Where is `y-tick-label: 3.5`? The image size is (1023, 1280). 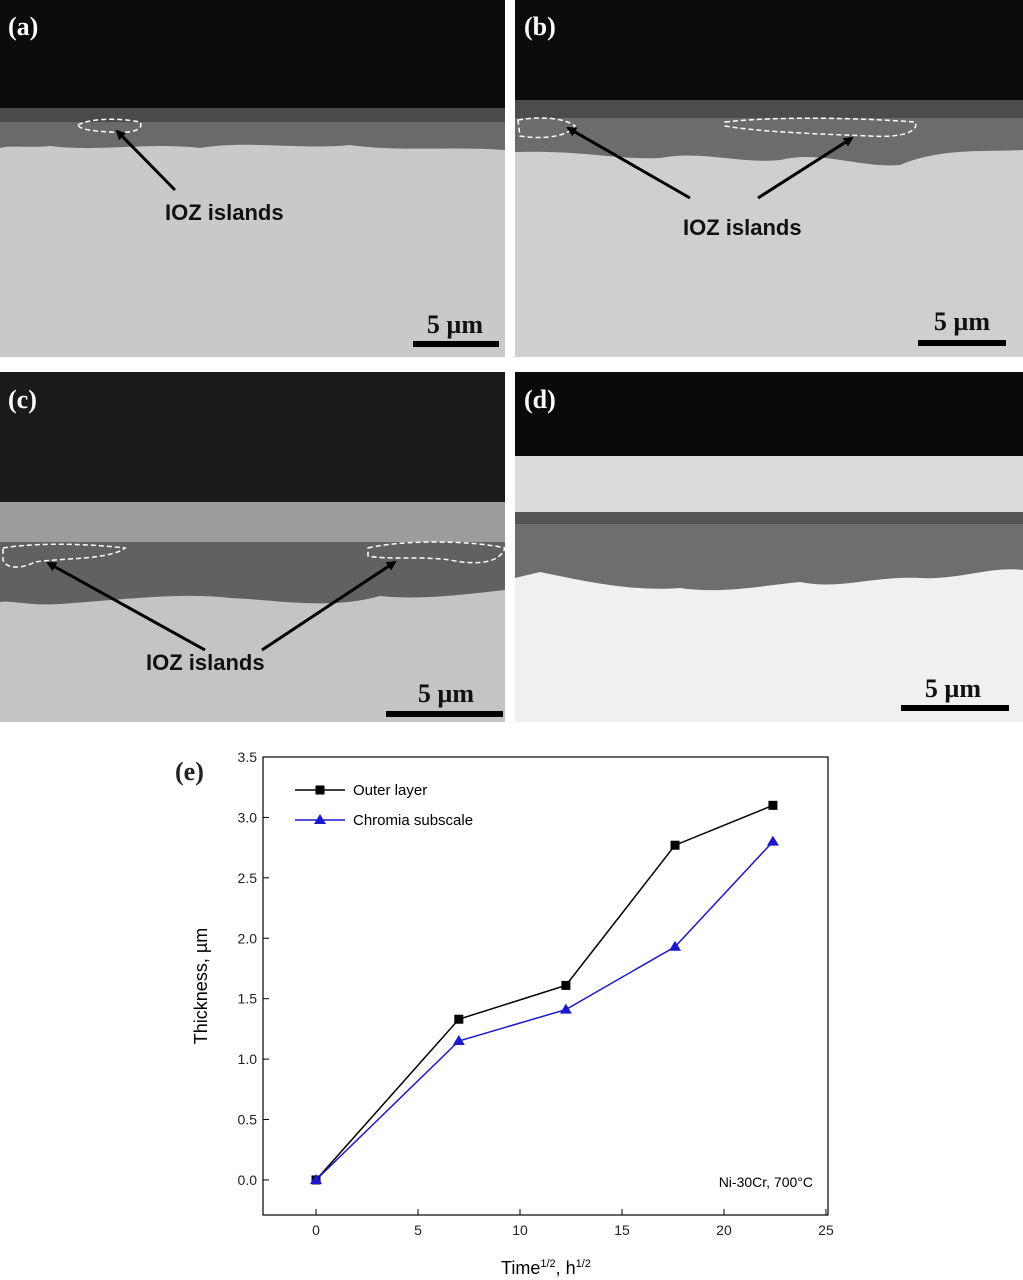
y-tick-label: 3.5 is located at coordinates (248, 757).